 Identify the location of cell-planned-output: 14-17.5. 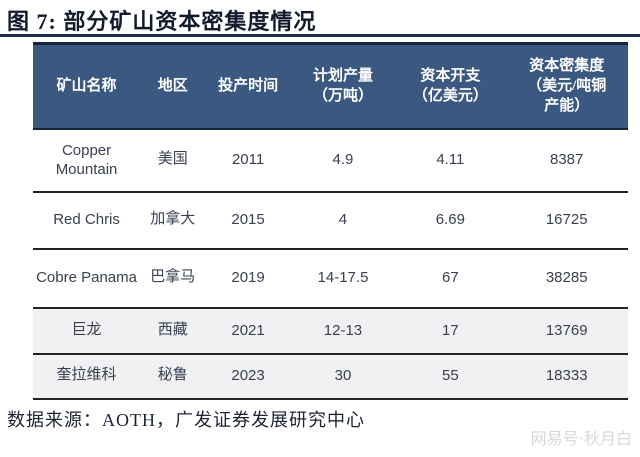
(343, 278).